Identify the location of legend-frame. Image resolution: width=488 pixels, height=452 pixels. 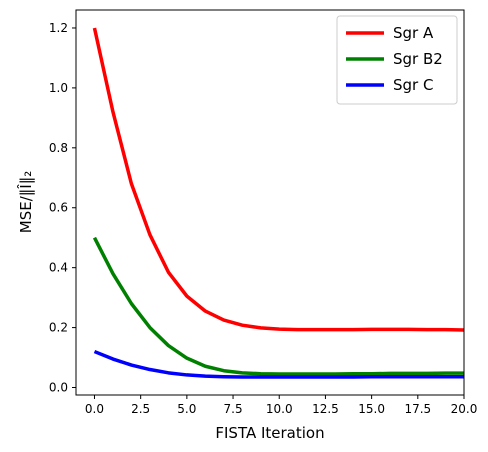
(397, 60).